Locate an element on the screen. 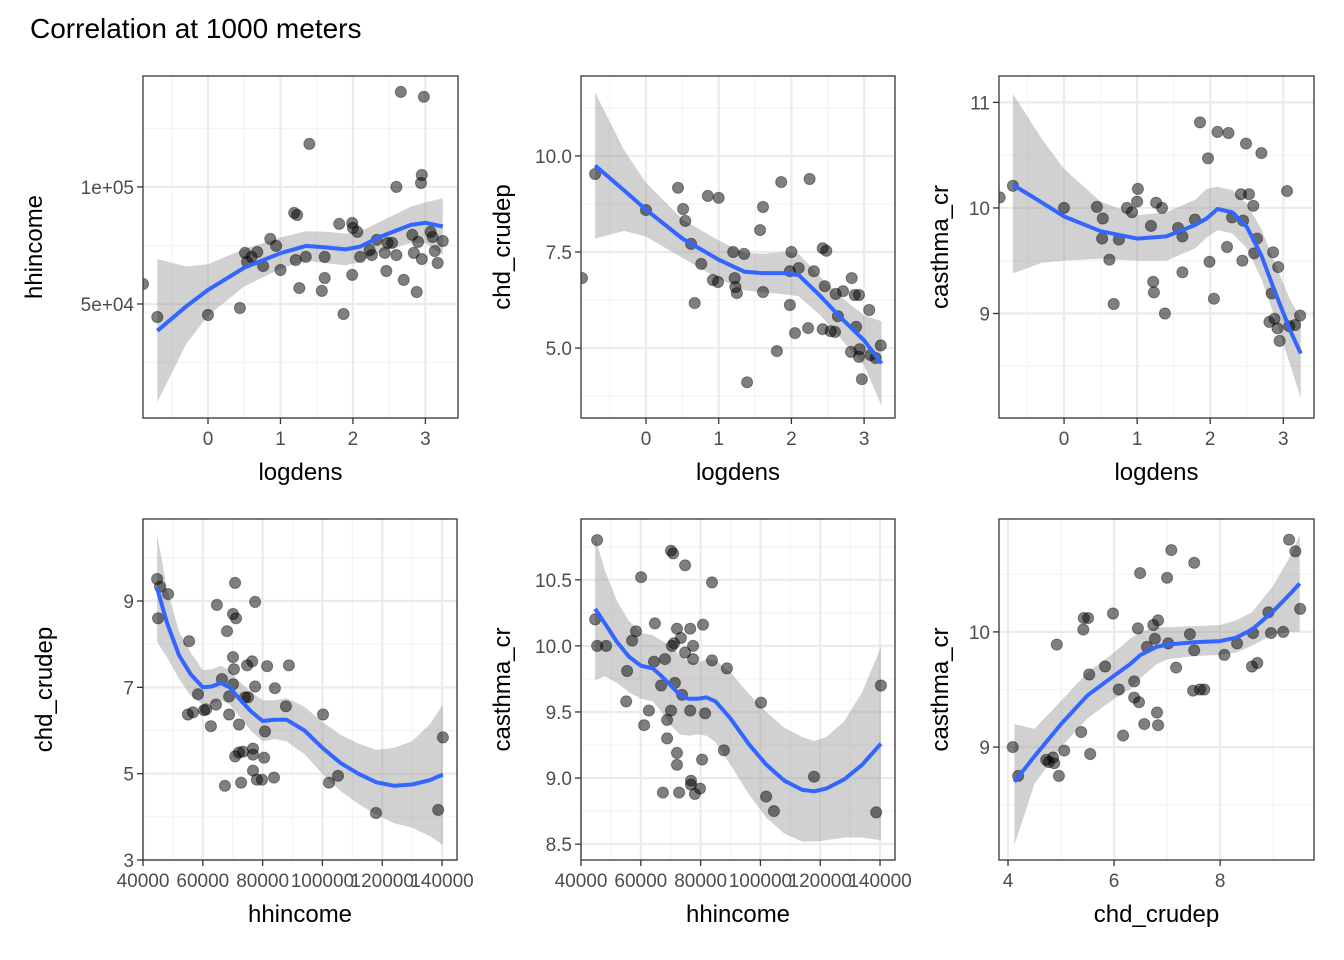 The image size is (1344, 960). y-axis-title: chd_crudep is located at coordinates (502, 246).